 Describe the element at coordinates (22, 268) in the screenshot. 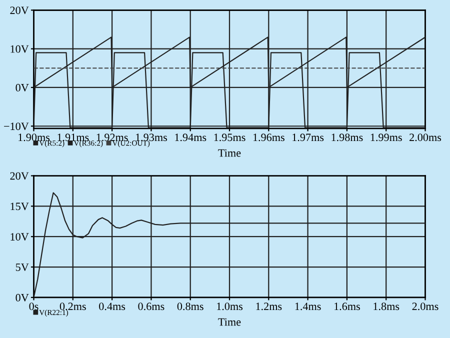

I see `y-tick-label: 5V` at that location.